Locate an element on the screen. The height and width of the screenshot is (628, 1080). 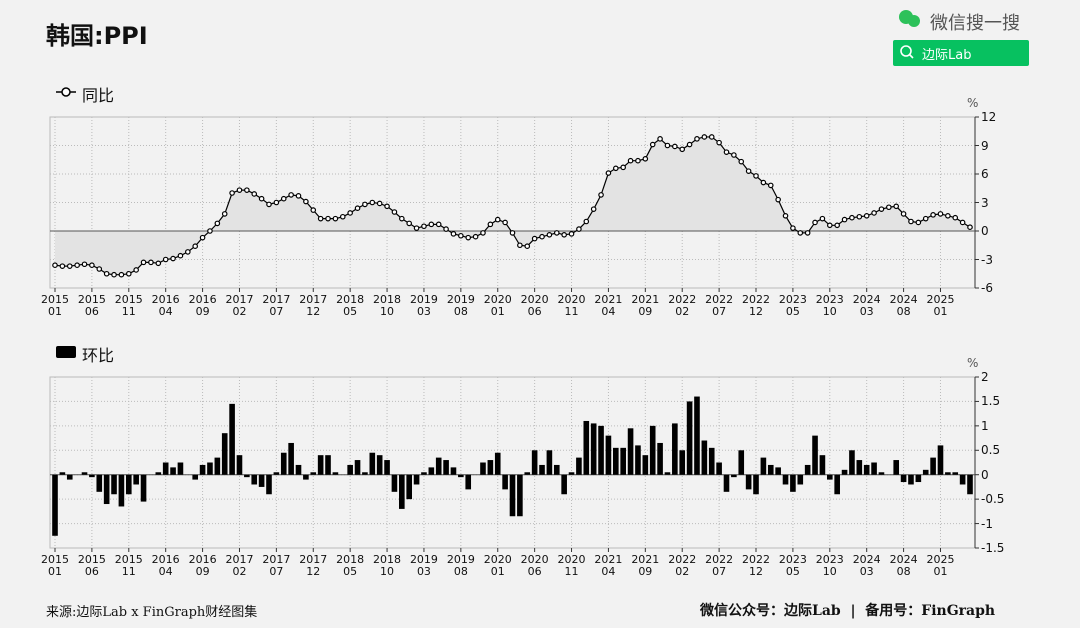
search-box is located at coordinates (961, 53).